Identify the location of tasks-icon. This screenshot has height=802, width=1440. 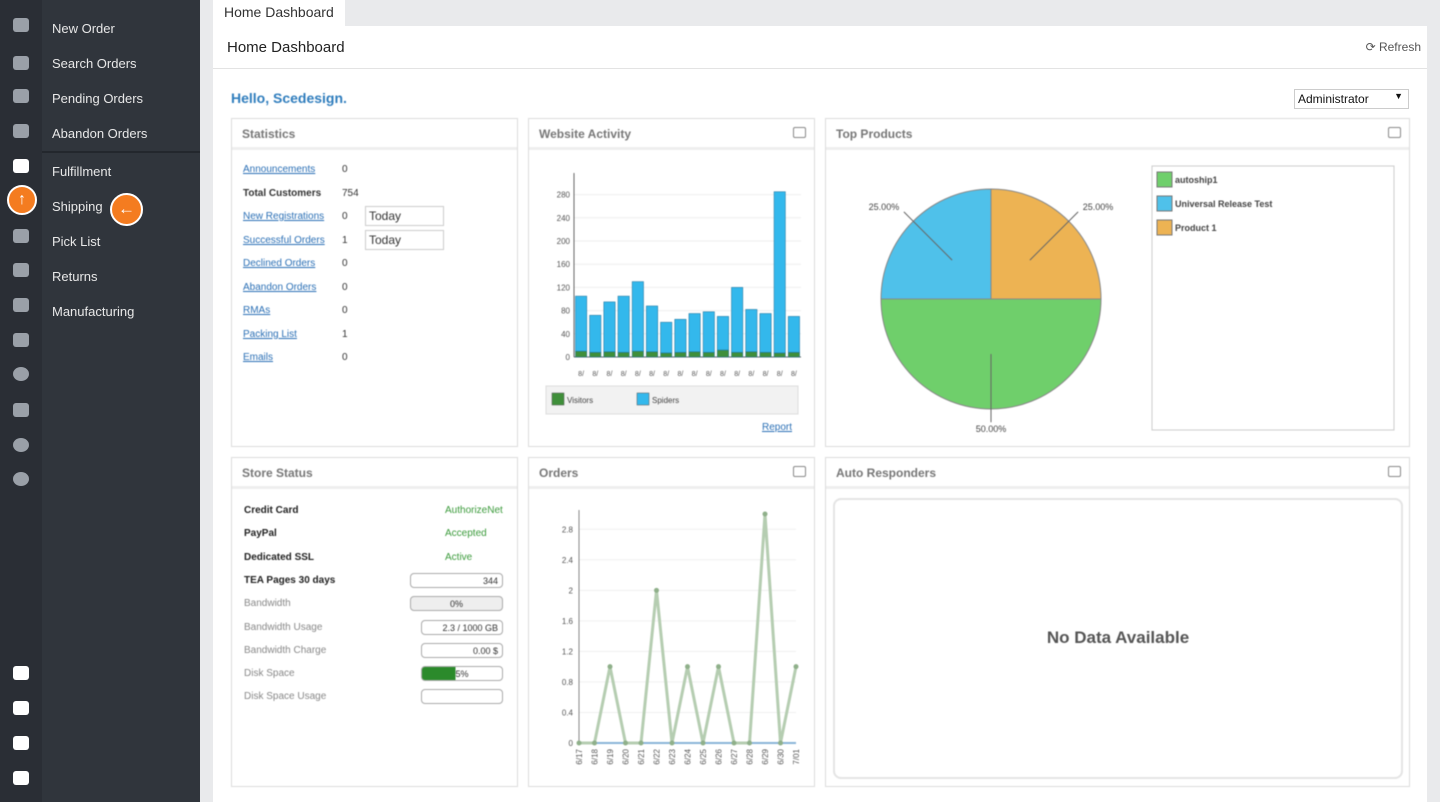
(21, 96).